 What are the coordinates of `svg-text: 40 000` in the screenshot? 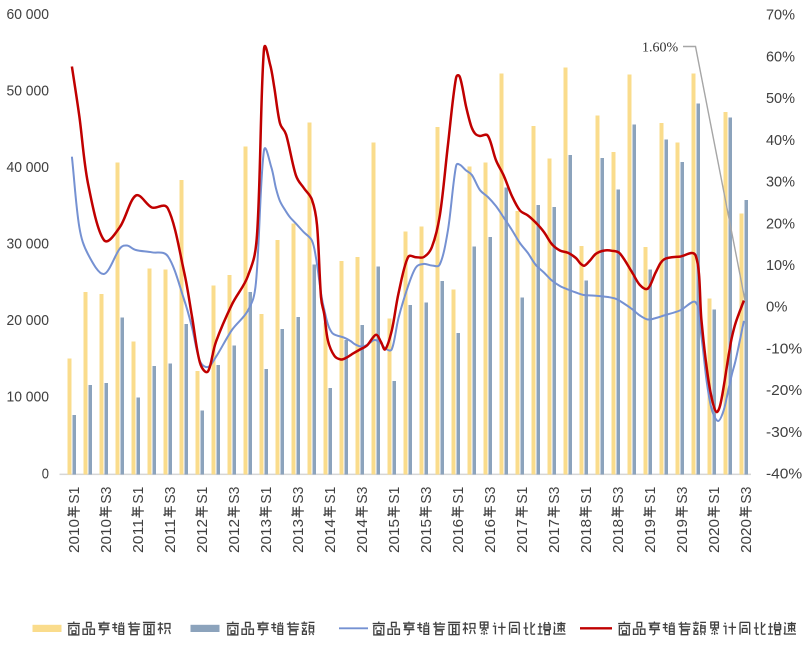 It's located at (28, 167).